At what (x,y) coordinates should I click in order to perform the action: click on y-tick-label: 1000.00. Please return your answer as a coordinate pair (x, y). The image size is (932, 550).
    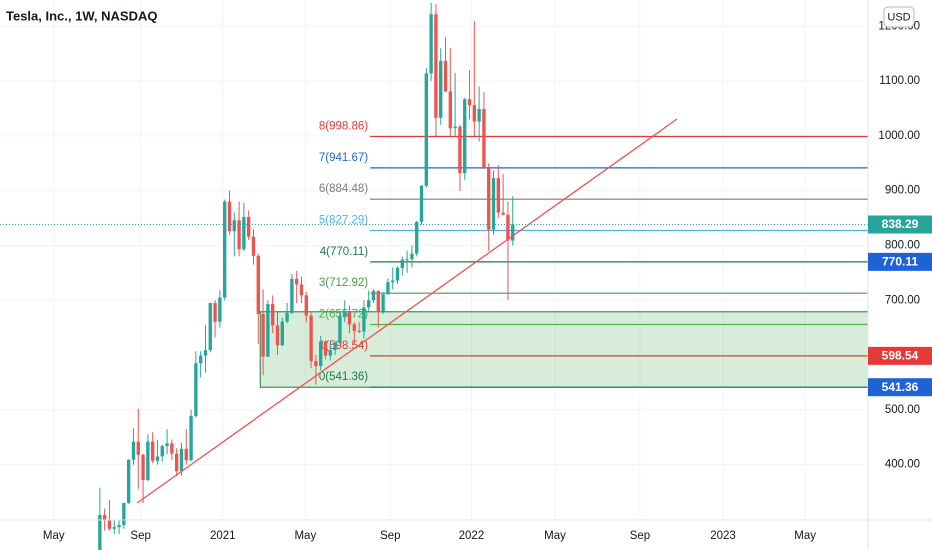
    Looking at the image, I should click on (899, 136).